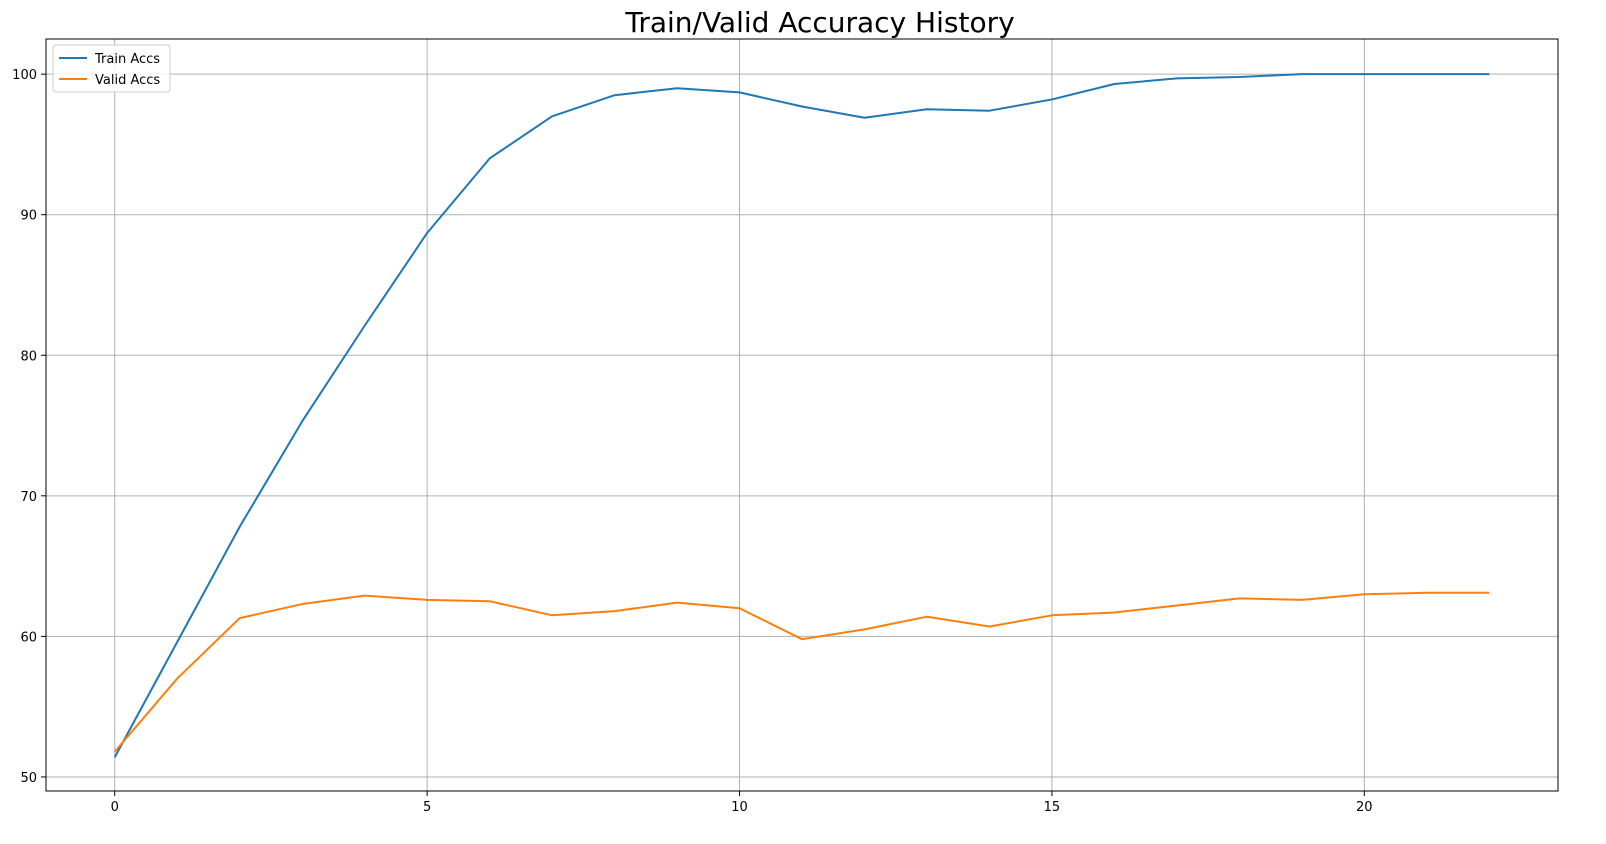  I want to click on y-tick-label: 80, so click(28, 356).